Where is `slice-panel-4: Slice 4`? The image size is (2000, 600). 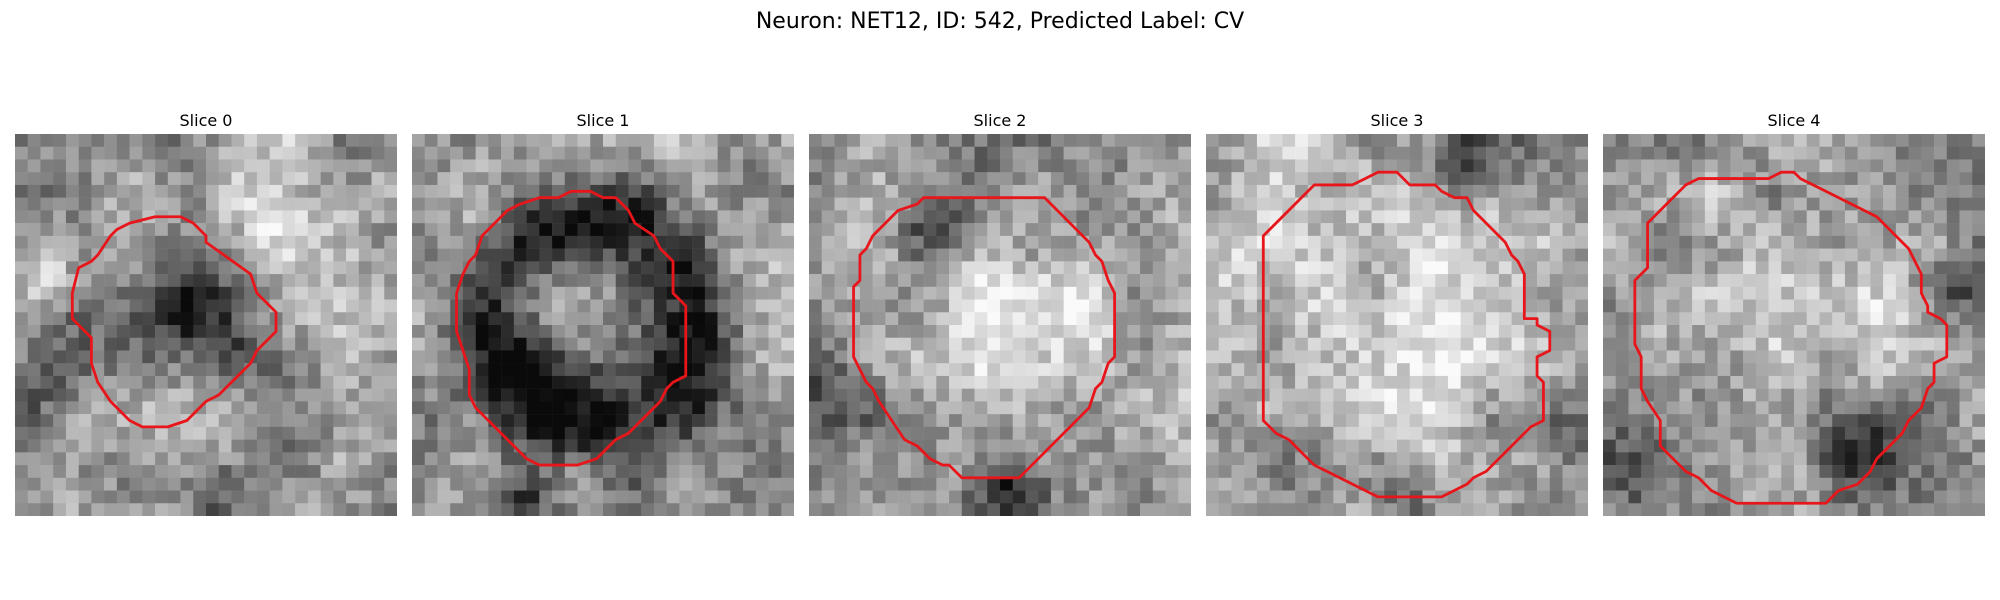
slice-panel-4: Slice 4 is located at coordinates (1794, 312).